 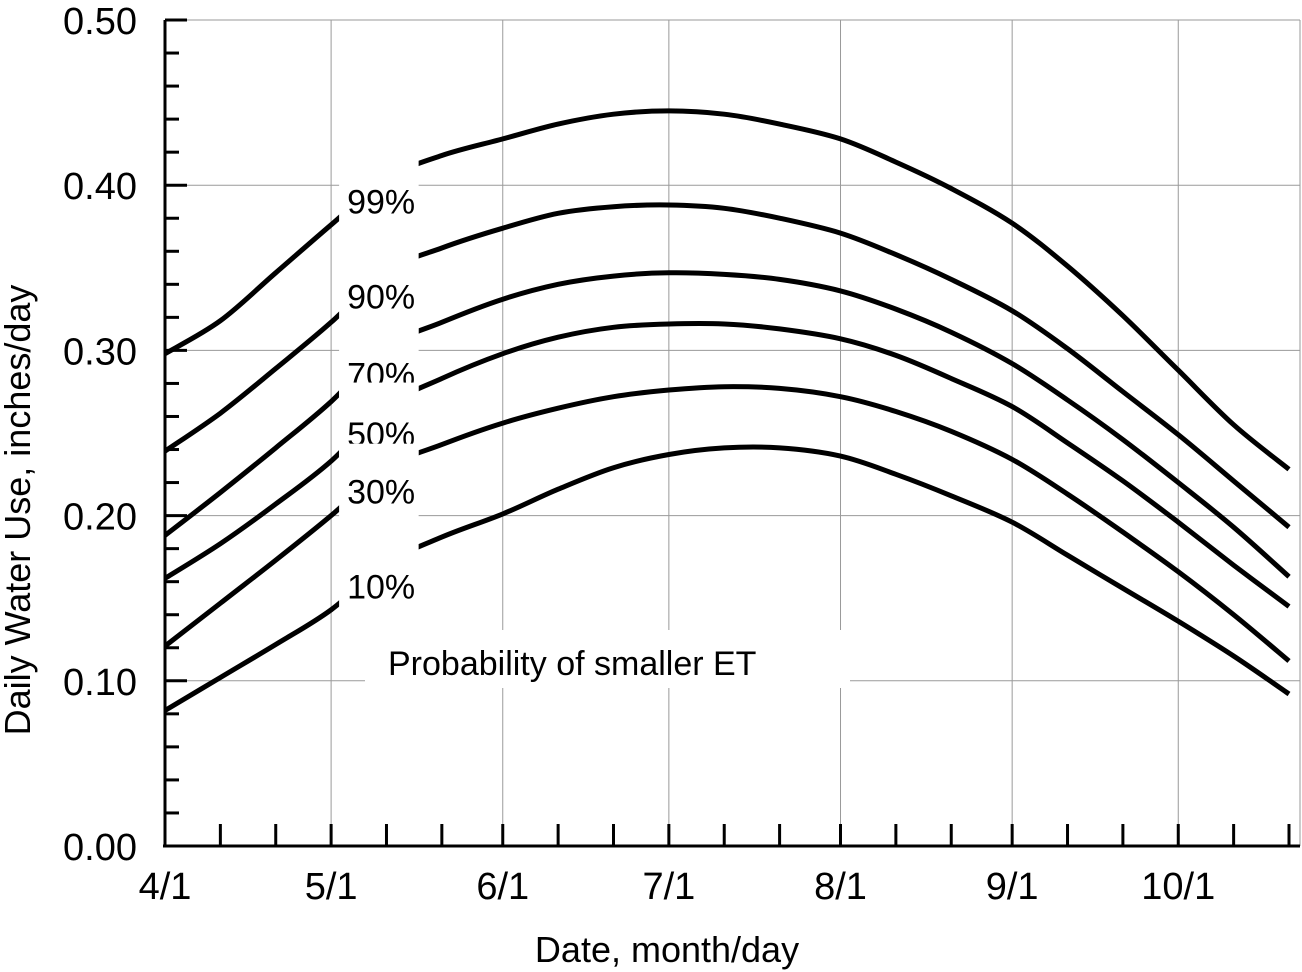 What do you see at coordinates (100, 22) in the screenshot?
I see `y-tick-label: 0.50` at bounding box center [100, 22].